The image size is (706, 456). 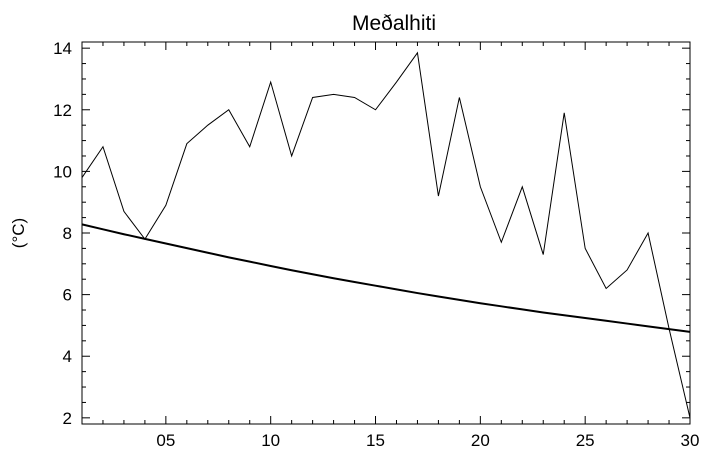 What do you see at coordinates (67, 295) in the screenshot?
I see `y-tick-label: 6` at bounding box center [67, 295].